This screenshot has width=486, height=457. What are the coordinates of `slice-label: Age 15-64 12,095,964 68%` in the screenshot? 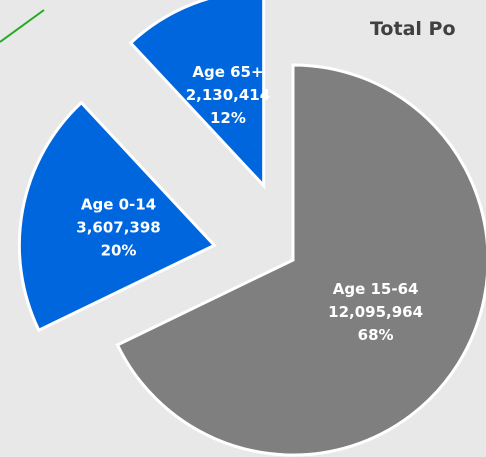 It's located at (375, 312).